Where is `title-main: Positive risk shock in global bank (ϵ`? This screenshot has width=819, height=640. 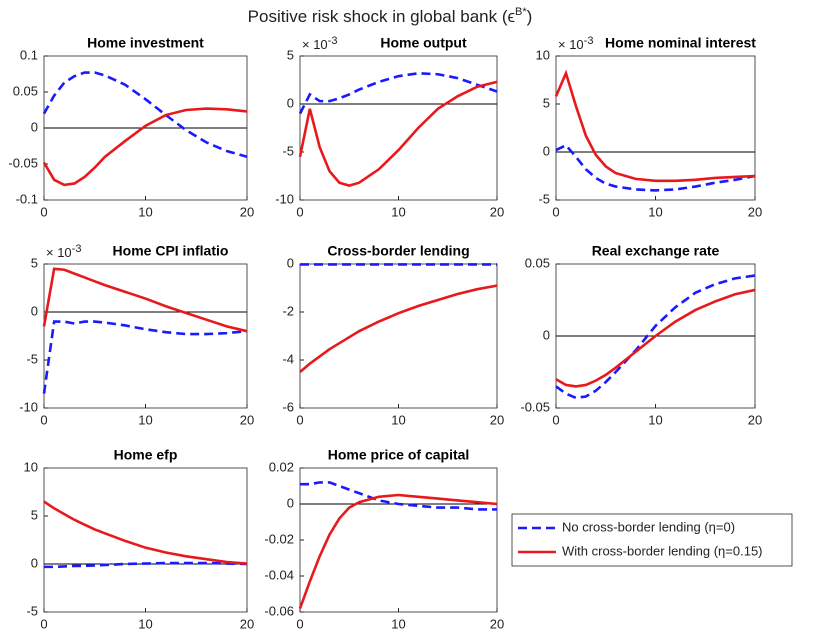
title-main: Positive risk shock in global bank (ϵ is located at coordinates (381, 16).